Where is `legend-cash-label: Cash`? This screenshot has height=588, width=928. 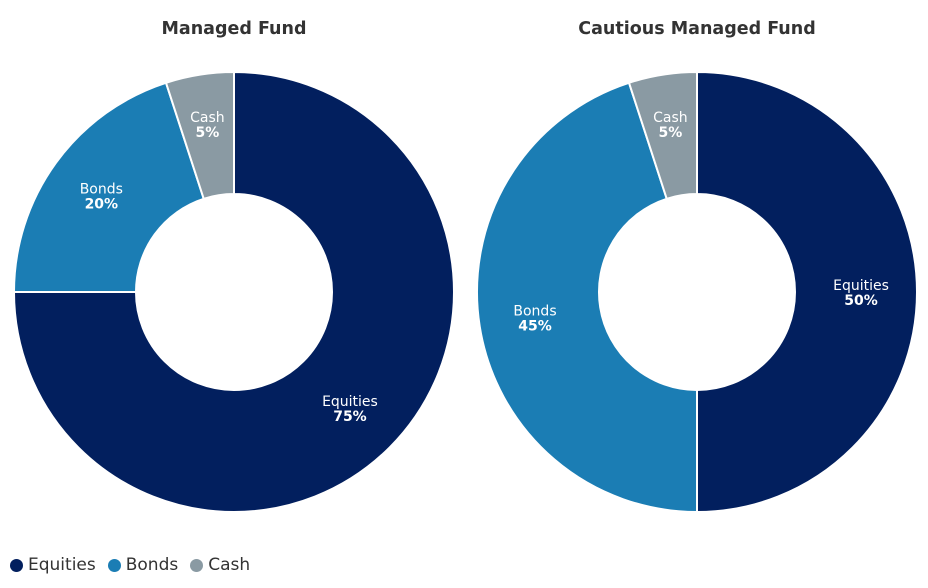
legend-cash-label: Cash is located at coordinates (229, 565).